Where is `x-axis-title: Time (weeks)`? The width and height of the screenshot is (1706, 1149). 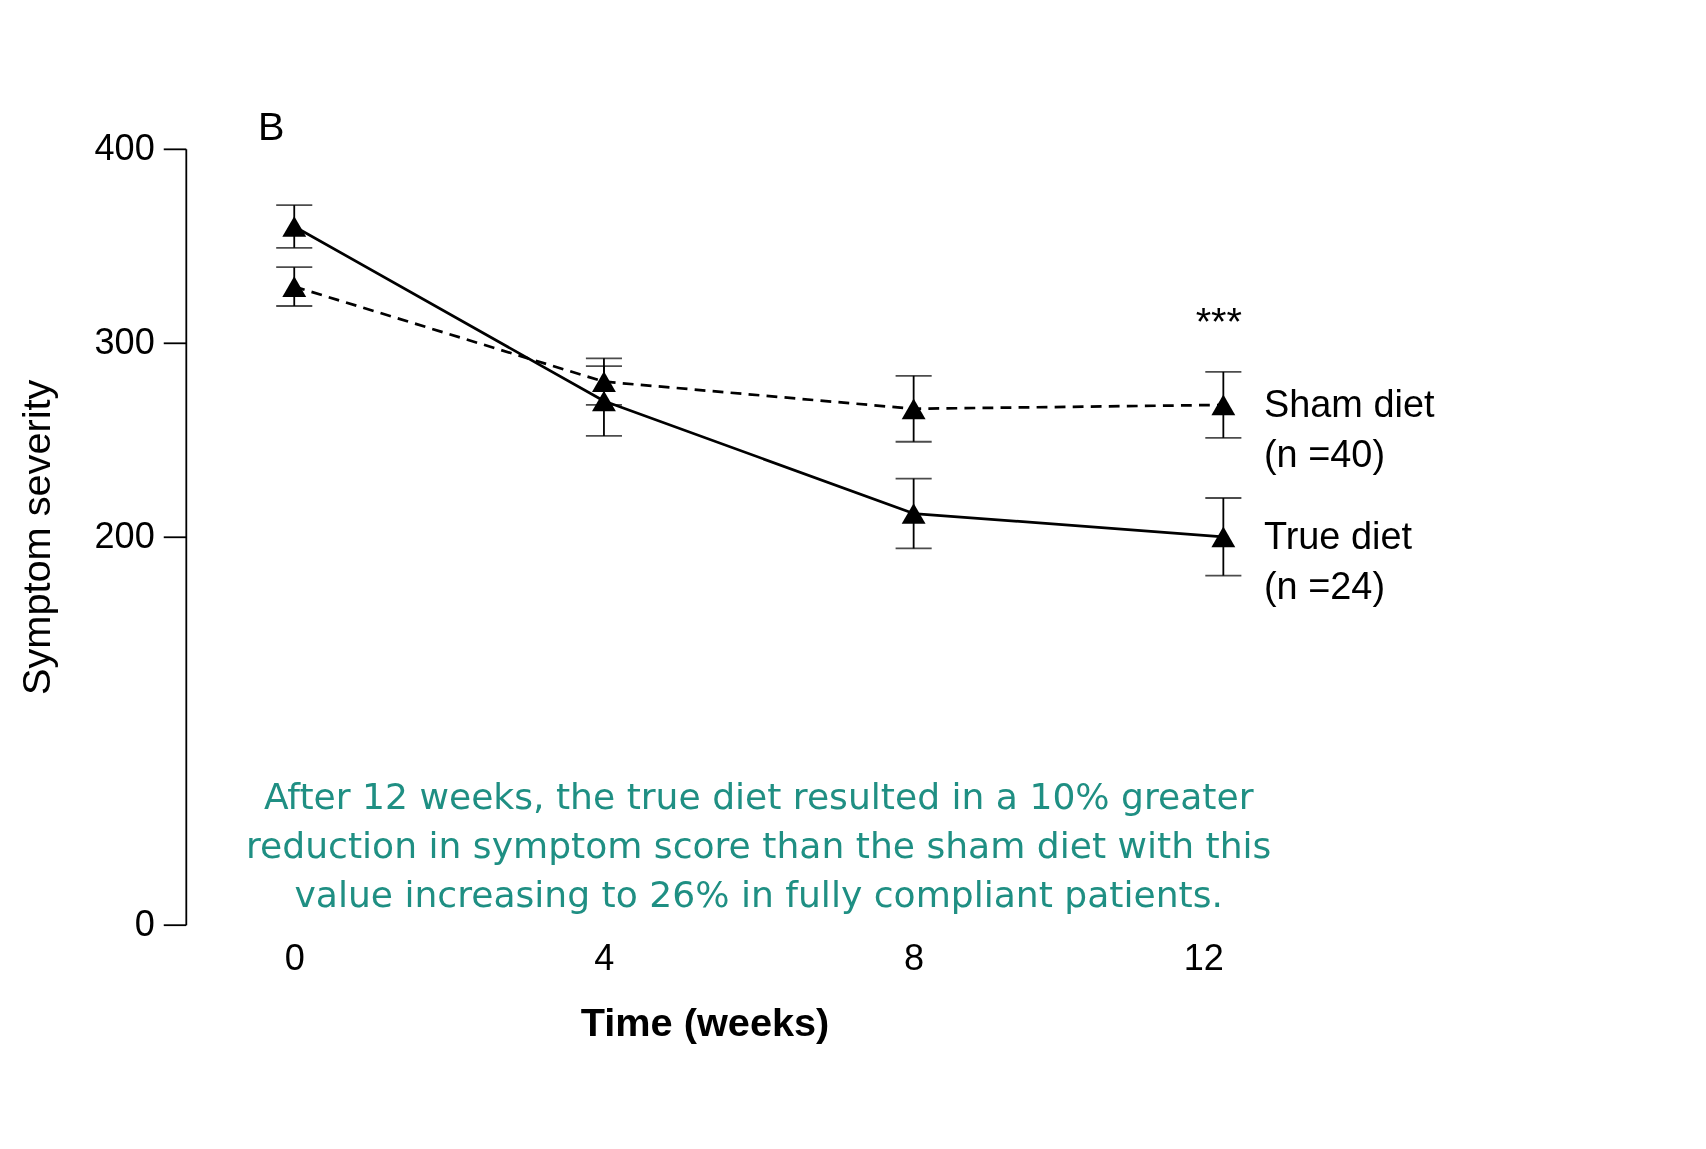
x-axis-title: Time (weeks) is located at coordinates (705, 1022).